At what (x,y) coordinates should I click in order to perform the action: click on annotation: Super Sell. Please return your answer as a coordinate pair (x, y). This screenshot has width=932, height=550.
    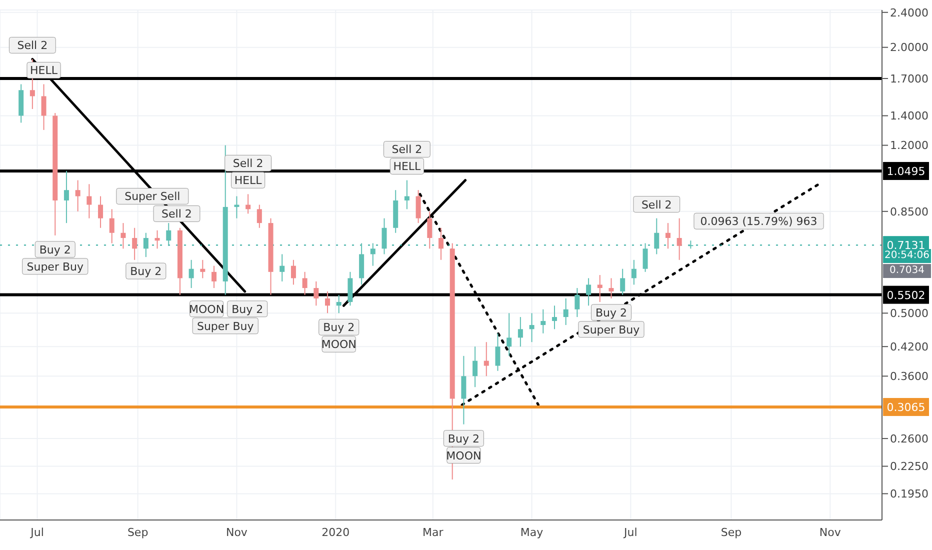
    Looking at the image, I should click on (152, 197).